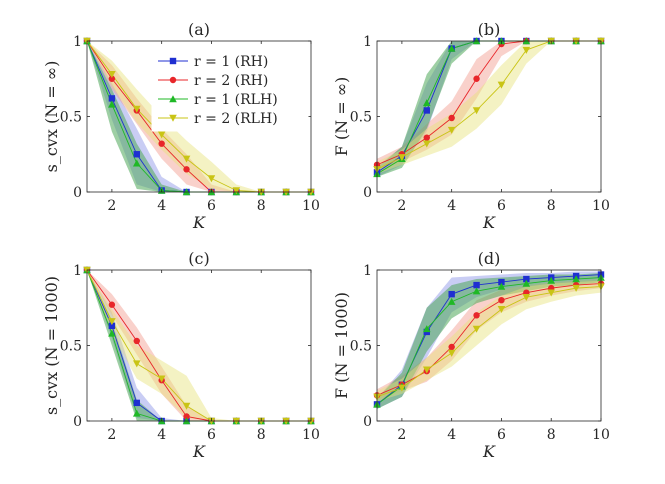  I want to click on series-line-RLH2, so click(489, 342).